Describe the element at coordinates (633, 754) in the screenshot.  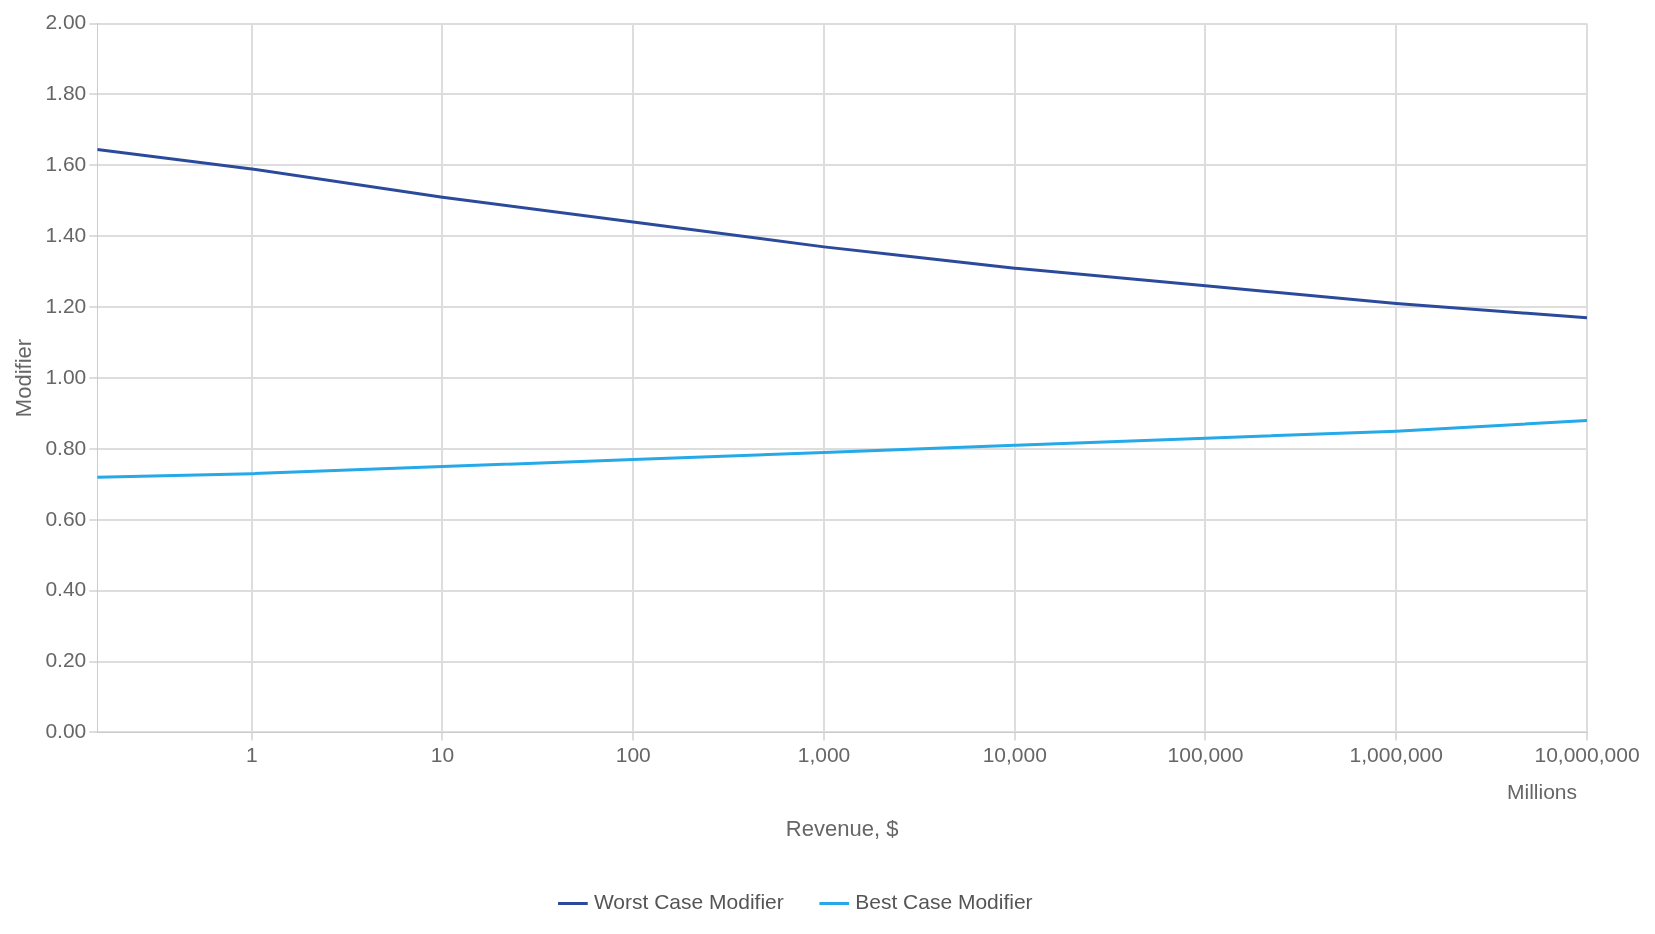
I see `x-tick-label: 100` at that location.